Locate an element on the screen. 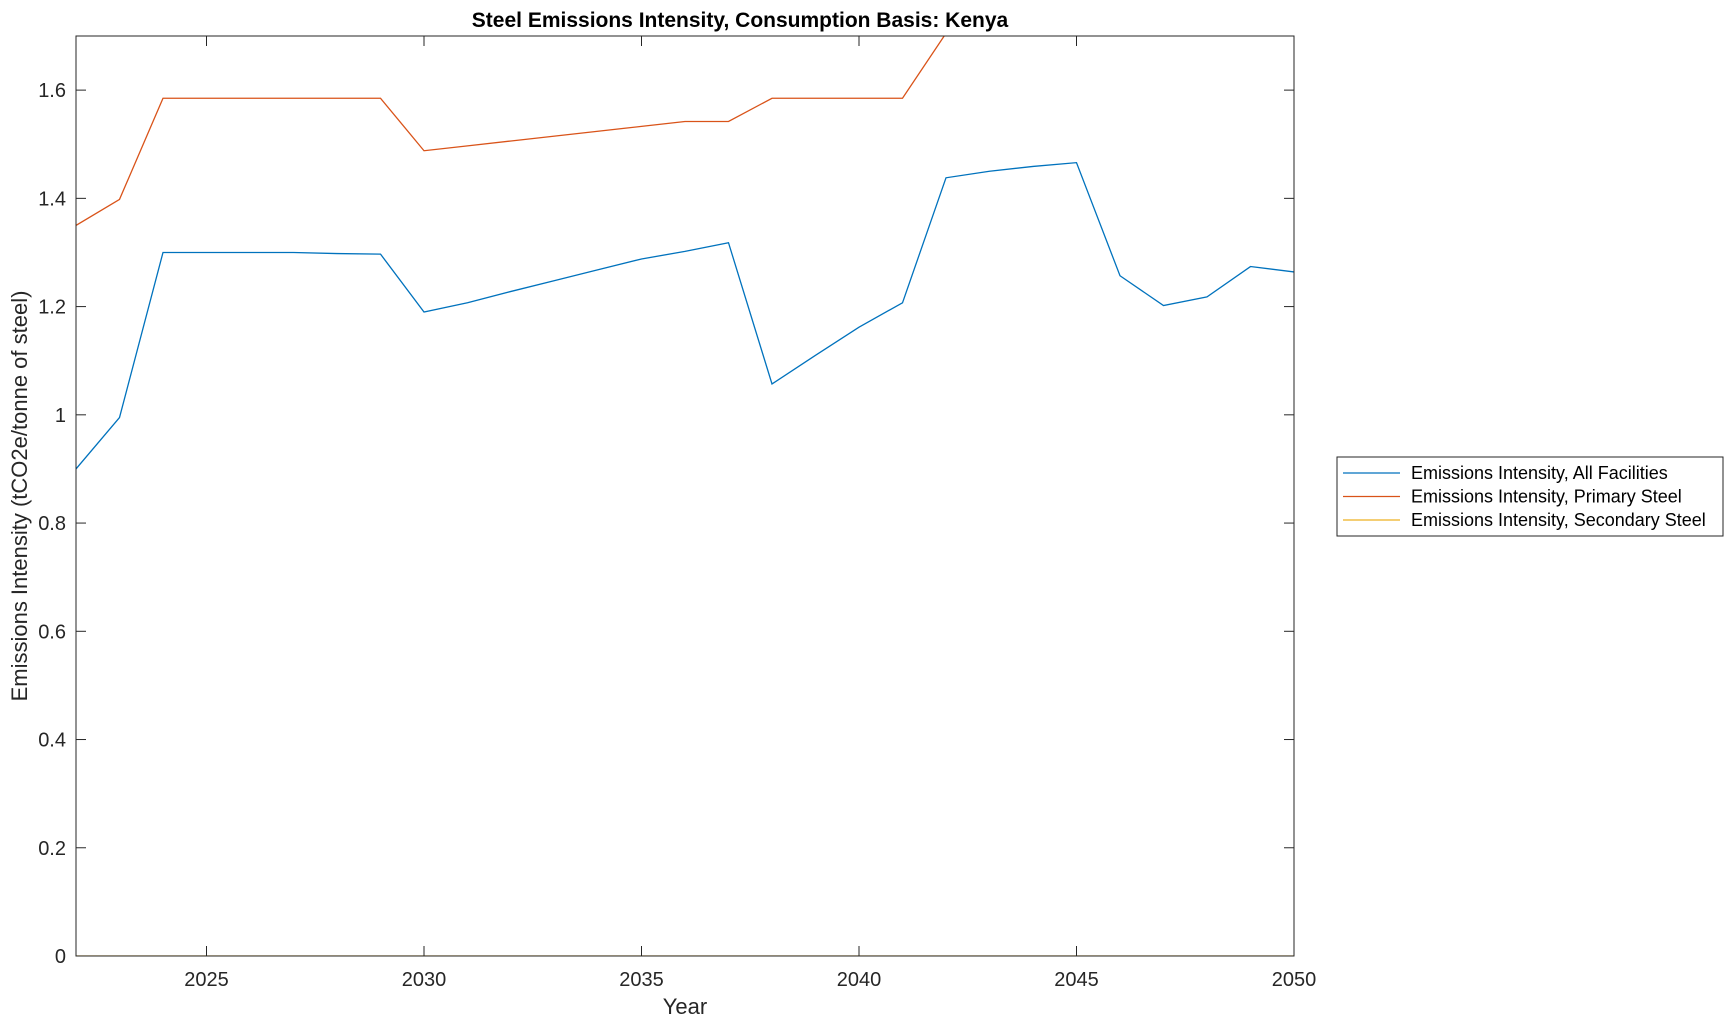 The height and width of the screenshot is (1021, 1736). x-tick-label: 2045 is located at coordinates (1076, 980).